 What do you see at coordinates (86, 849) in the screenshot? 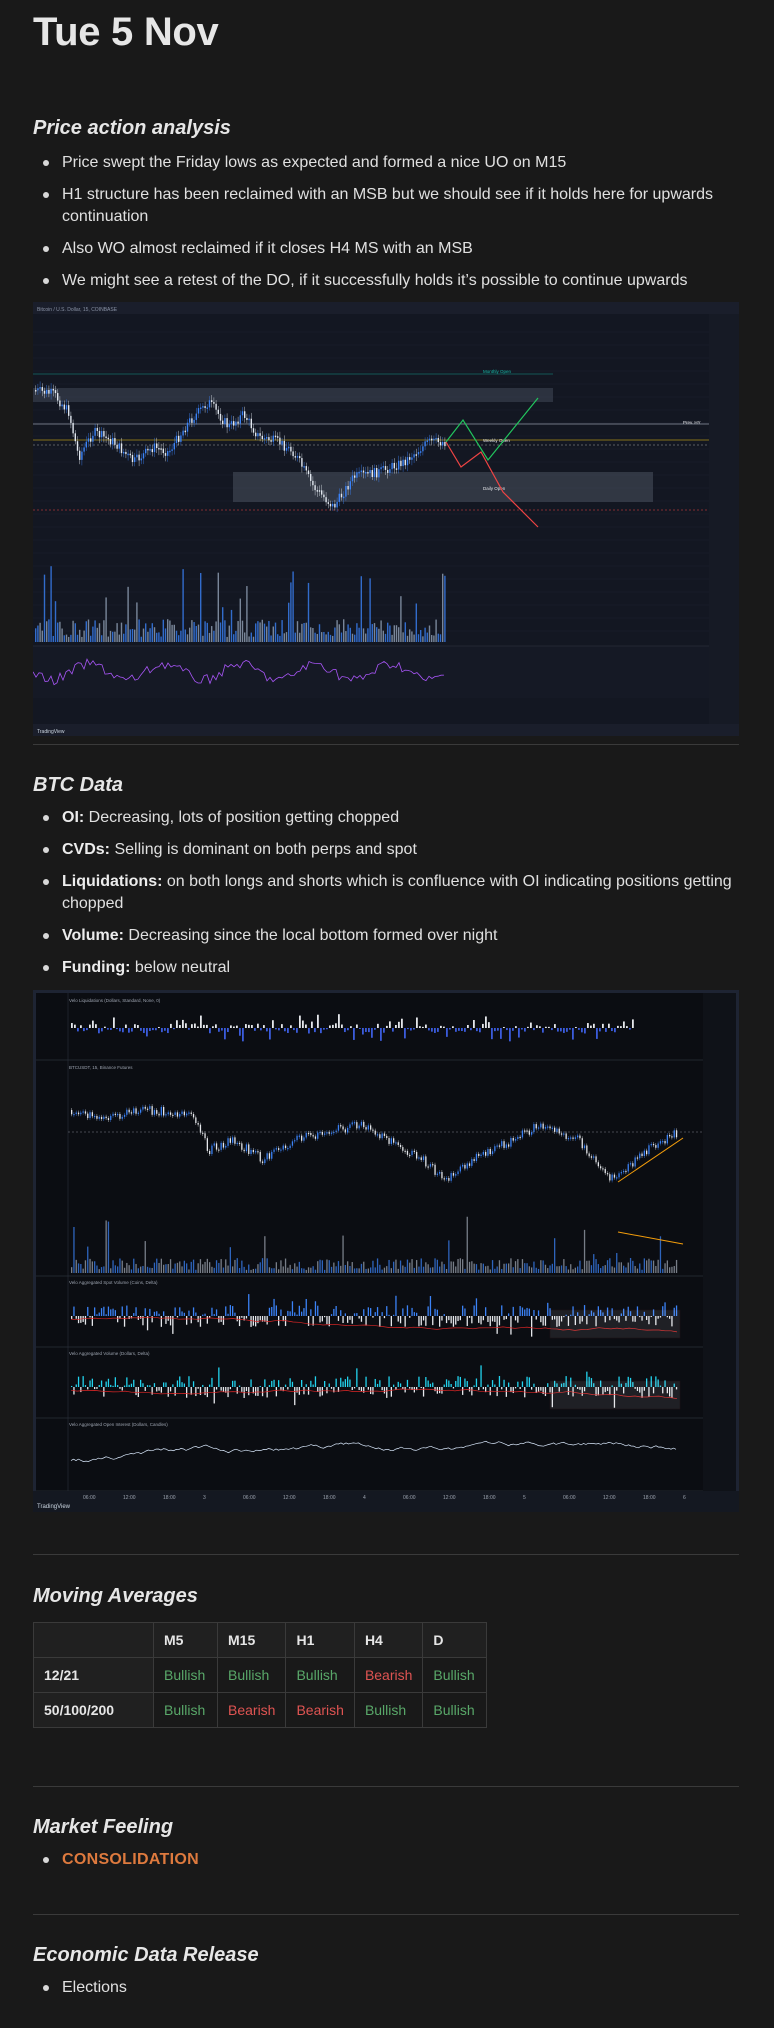
I see `item-label: CVDs:` at bounding box center [86, 849].